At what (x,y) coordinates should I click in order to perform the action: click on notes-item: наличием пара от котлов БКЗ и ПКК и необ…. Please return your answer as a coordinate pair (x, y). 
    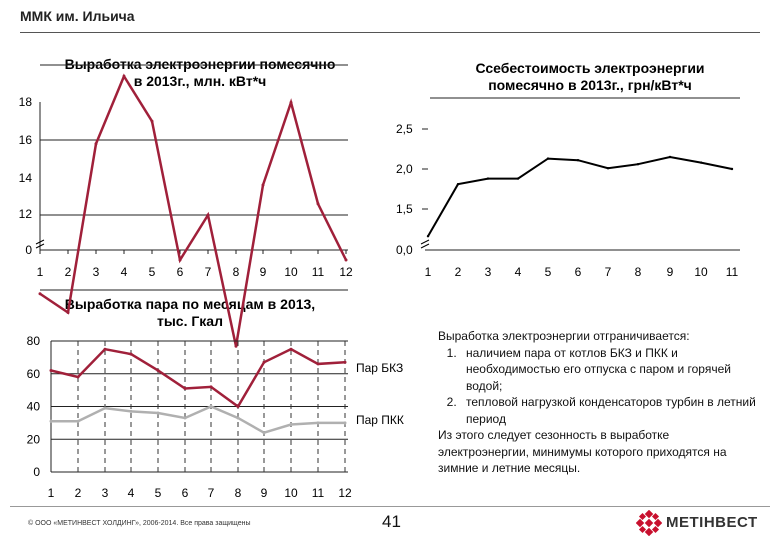
    Looking at the image, I should click on (611, 370).